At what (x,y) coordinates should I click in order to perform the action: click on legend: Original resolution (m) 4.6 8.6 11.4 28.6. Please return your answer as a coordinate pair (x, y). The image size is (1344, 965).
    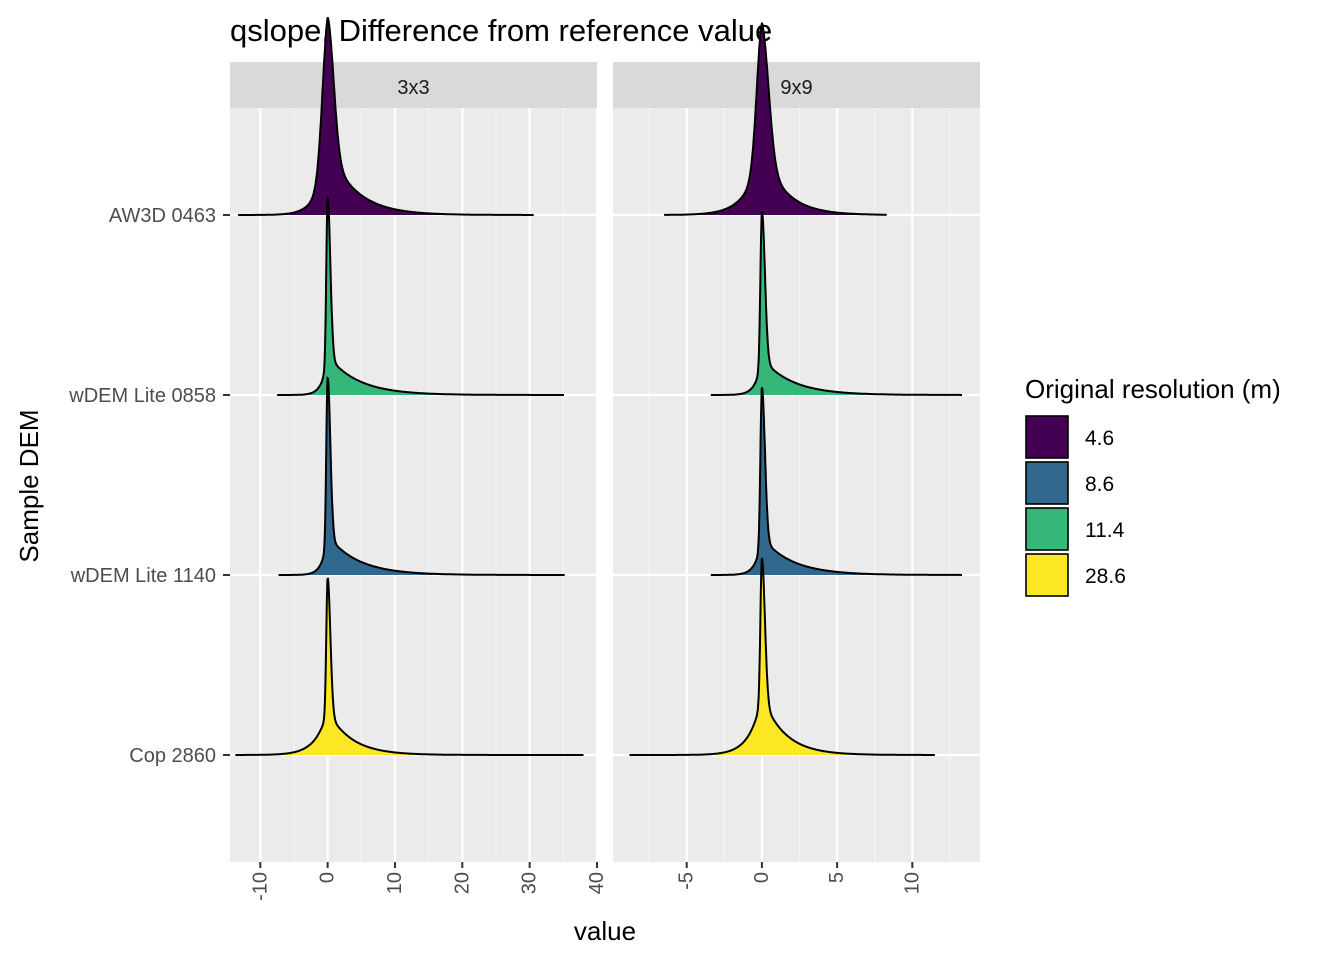
    Looking at the image, I should click on (1153, 485).